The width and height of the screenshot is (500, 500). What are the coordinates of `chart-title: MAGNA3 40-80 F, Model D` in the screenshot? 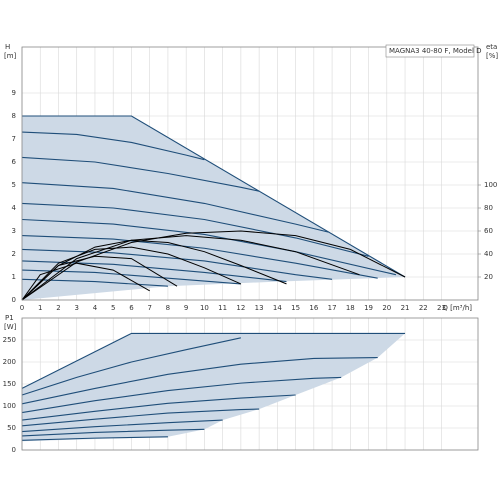 It's located at (435, 51).